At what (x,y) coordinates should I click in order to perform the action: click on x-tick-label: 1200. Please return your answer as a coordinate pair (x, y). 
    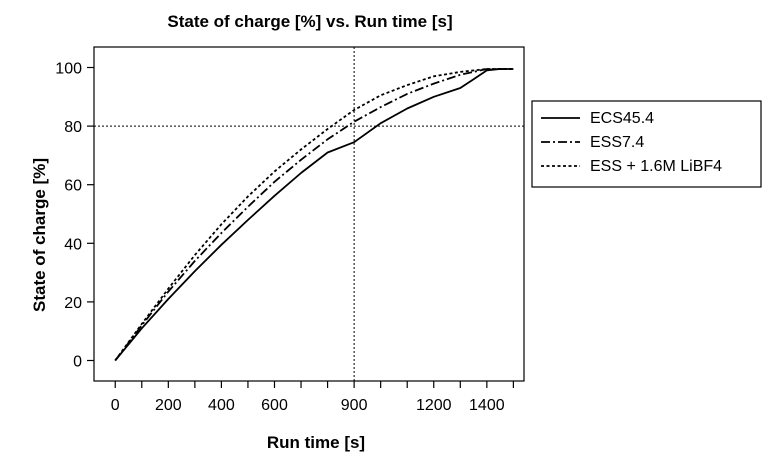
    Looking at the image, I should click on (434, 405).